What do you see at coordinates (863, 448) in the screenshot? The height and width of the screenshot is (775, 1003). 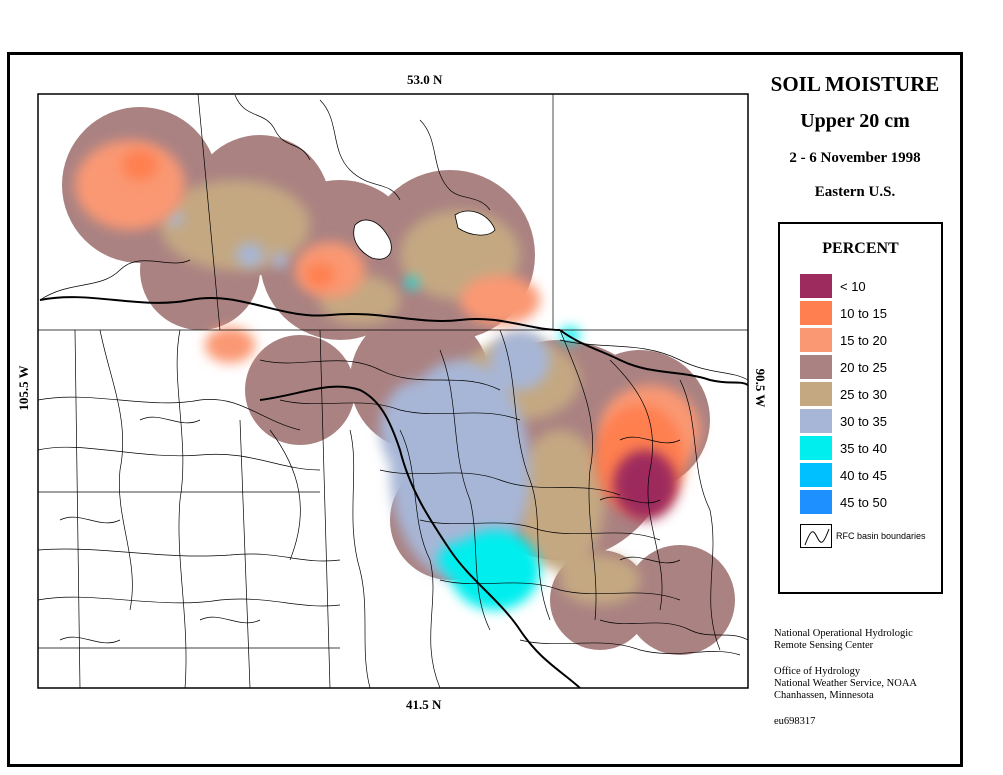 I see `legend-label: 35 to 40` at bounding box center [863, 448].